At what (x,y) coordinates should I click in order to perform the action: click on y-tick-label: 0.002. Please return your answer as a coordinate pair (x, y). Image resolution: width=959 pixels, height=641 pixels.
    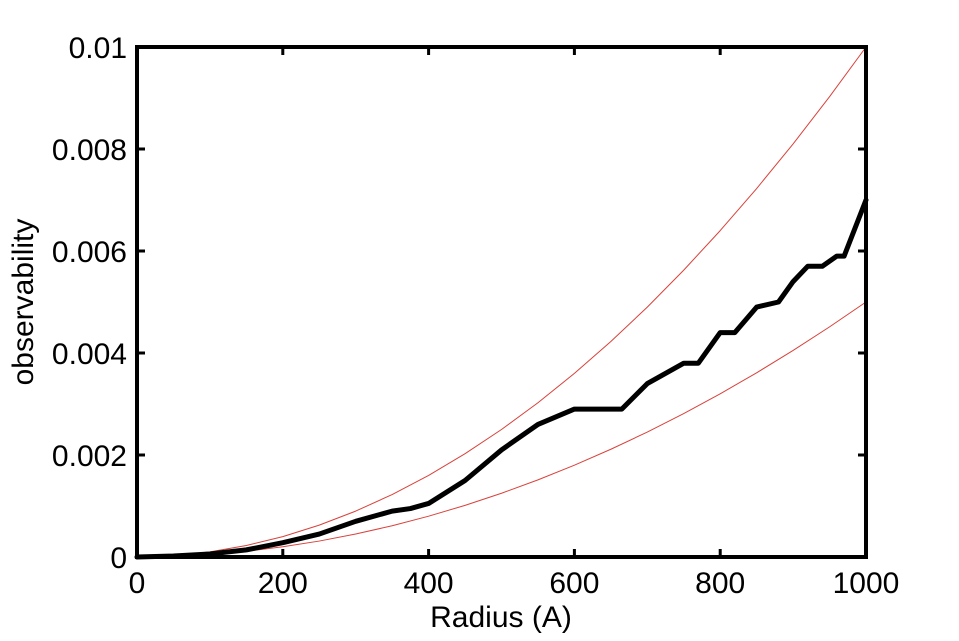
    Looking at the image, I should click on (89, 456).